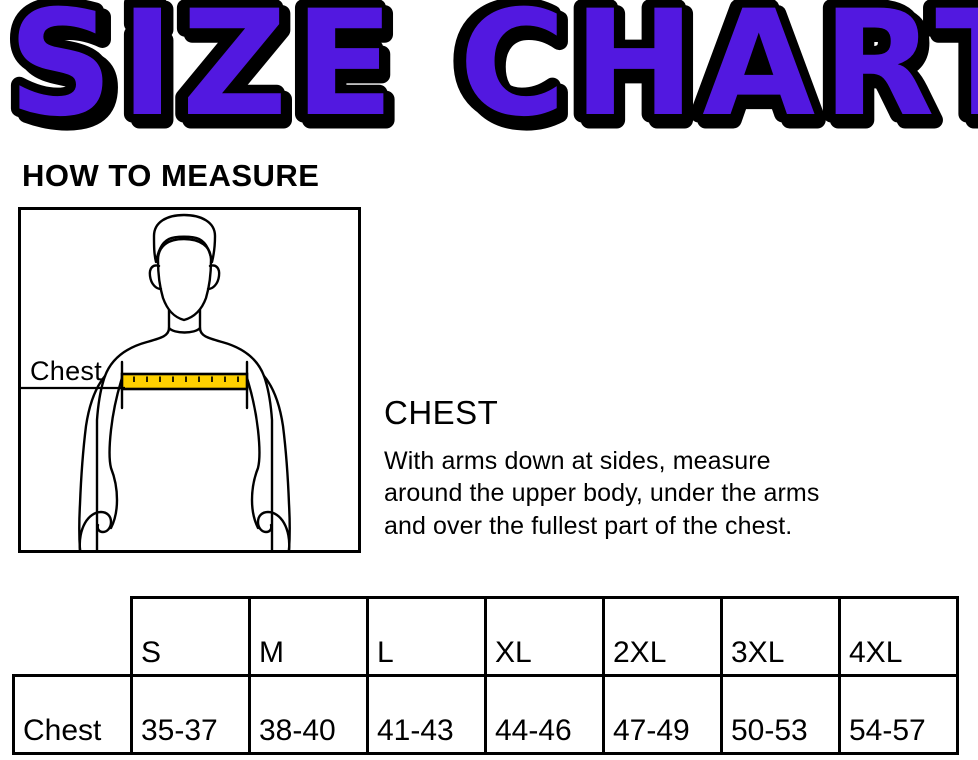 This screenshot has height=760, width=978. Describe the element at coordinates (780, 714) in the screenshot. I see `chest-value-3xl: 50-53` at that location.